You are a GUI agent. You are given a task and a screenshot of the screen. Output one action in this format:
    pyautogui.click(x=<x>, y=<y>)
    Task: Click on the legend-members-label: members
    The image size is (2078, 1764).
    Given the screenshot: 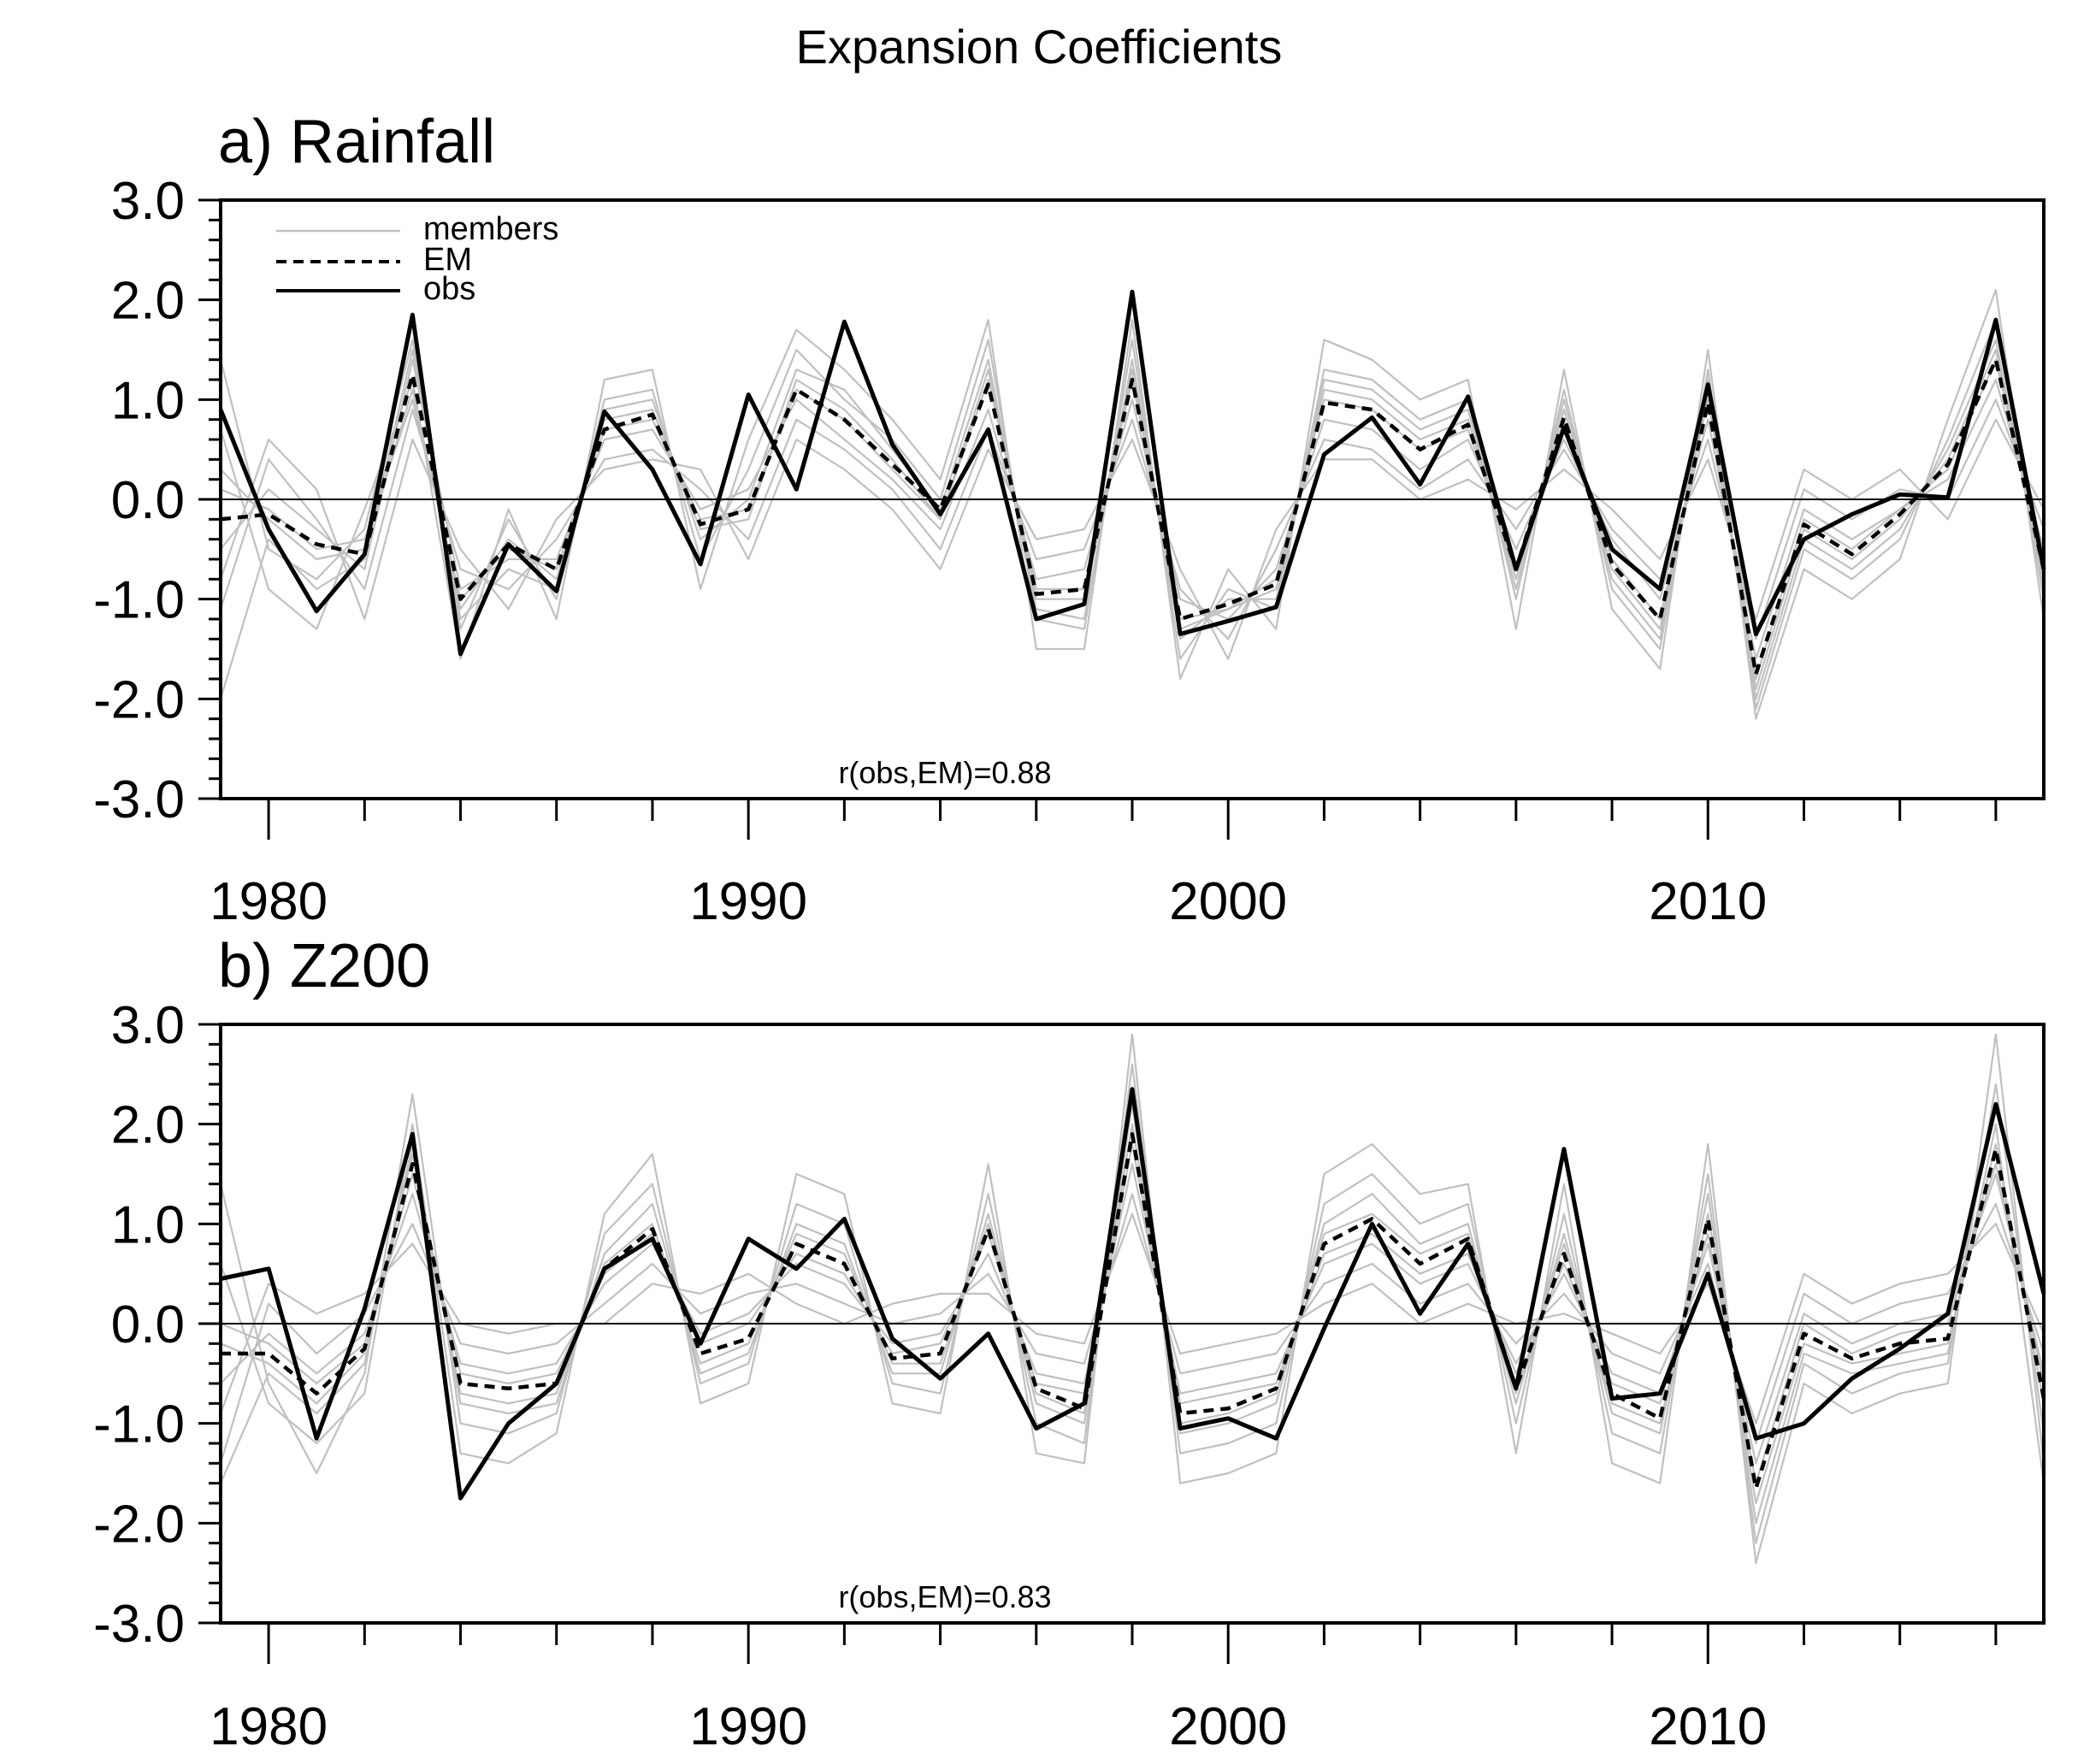 What is the action you would take?
    pyautogui.click(x=491, y=229)
    